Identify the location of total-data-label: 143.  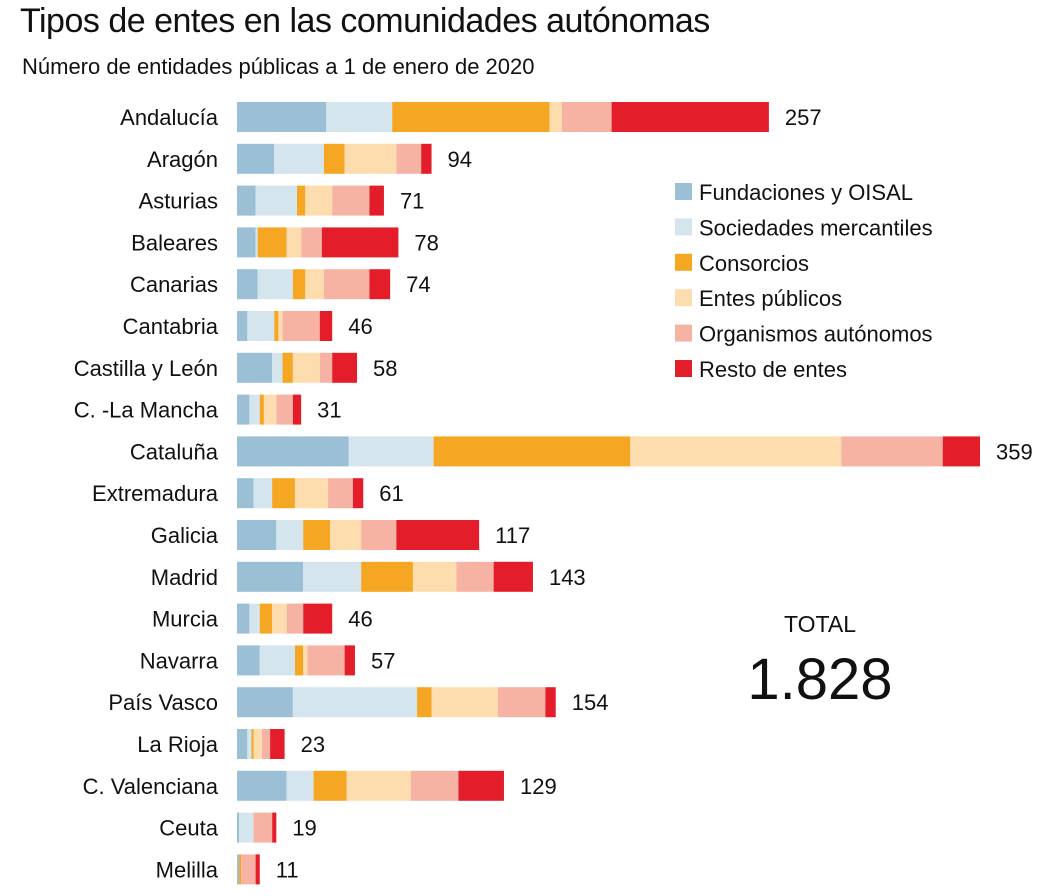
(567, 577).